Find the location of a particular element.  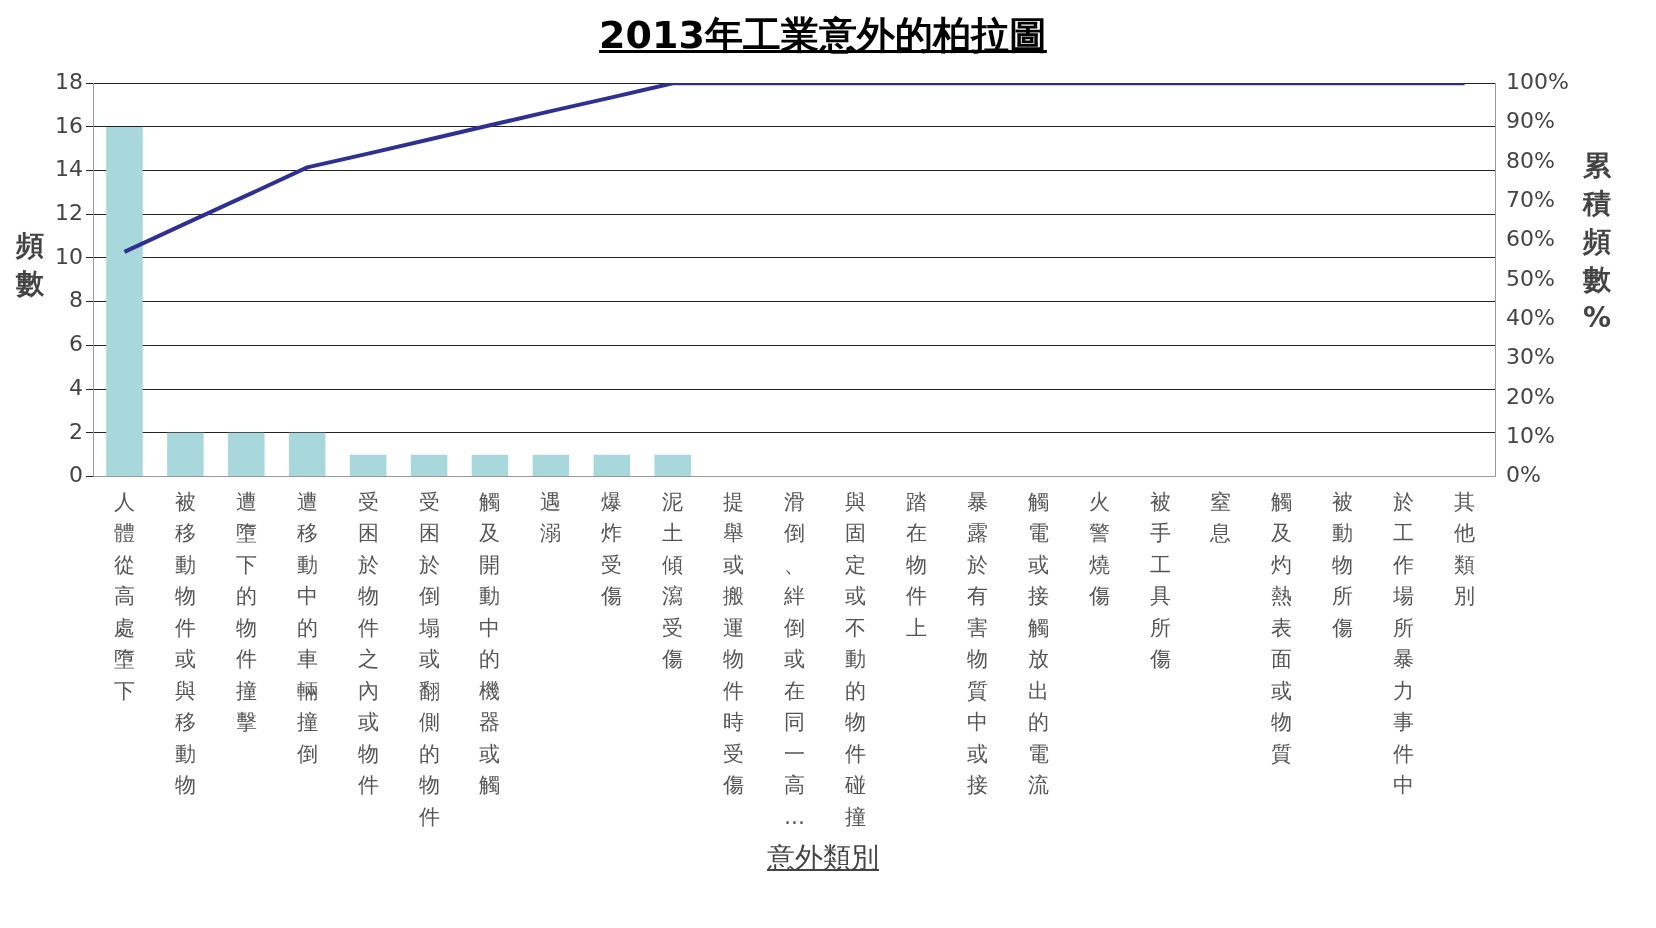

x-tick-label: 遭墮下的物件撞擊 is located at coordinates (246, 612).